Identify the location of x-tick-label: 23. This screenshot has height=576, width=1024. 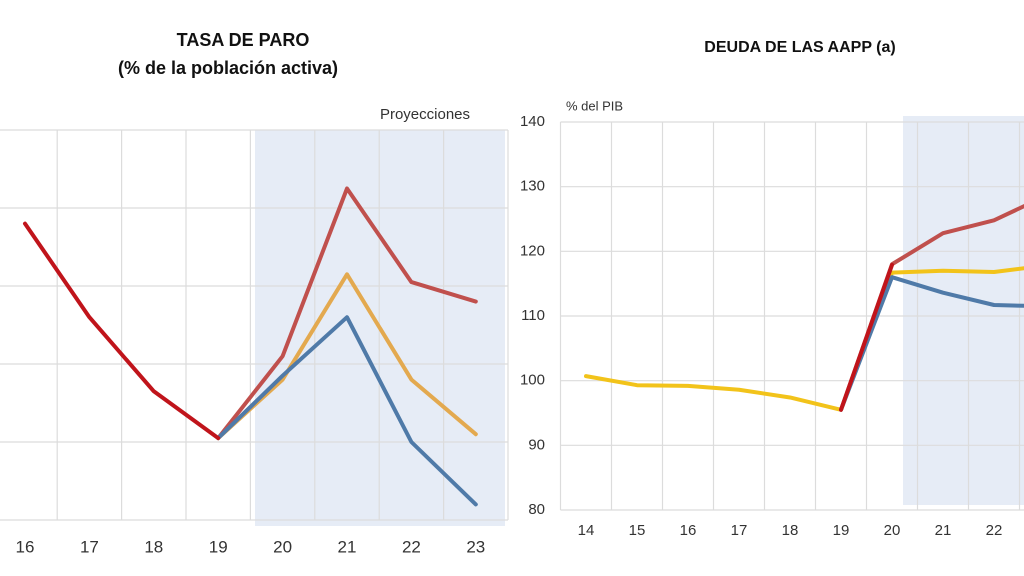
(475, 546).